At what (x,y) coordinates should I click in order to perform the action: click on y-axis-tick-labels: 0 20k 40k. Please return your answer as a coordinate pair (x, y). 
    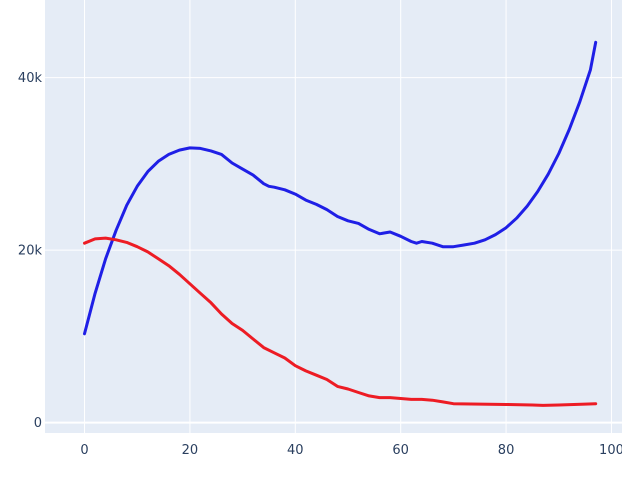
    Looking at the image, I should click on (30, 251).